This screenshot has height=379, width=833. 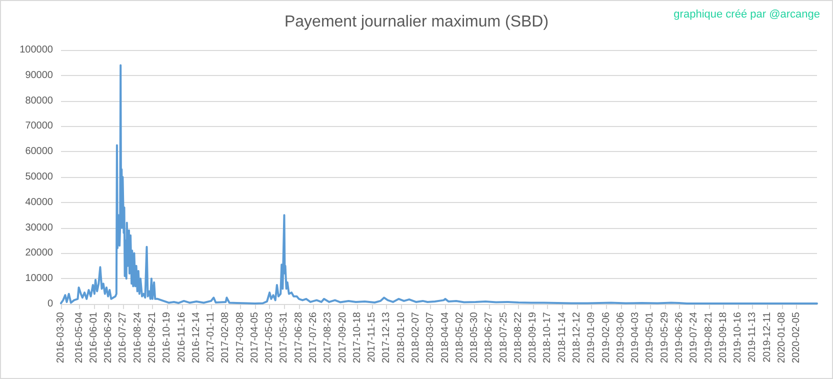 I want to click on x-tick-label: 2017-04-05, so click(x=254, y=338).